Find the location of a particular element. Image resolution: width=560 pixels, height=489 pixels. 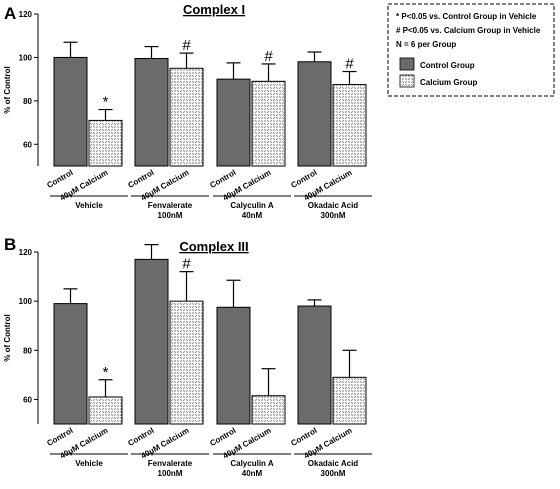

complex-i-group-label: Okadaic Acid is located at coordinates (333, 205).